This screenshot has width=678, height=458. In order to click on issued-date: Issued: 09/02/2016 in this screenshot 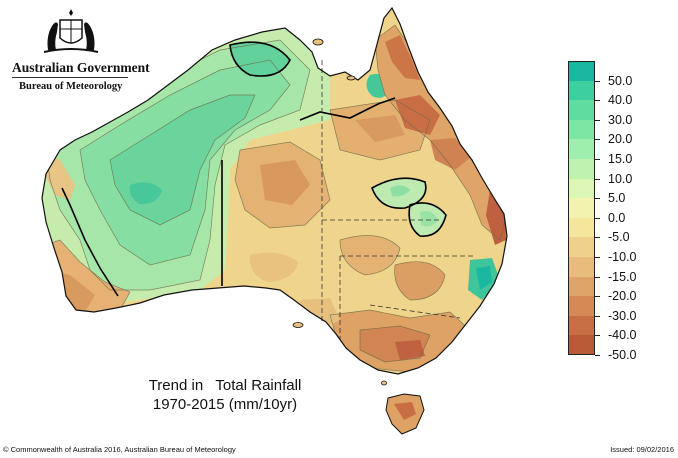, I will do `click(642, 449)`.